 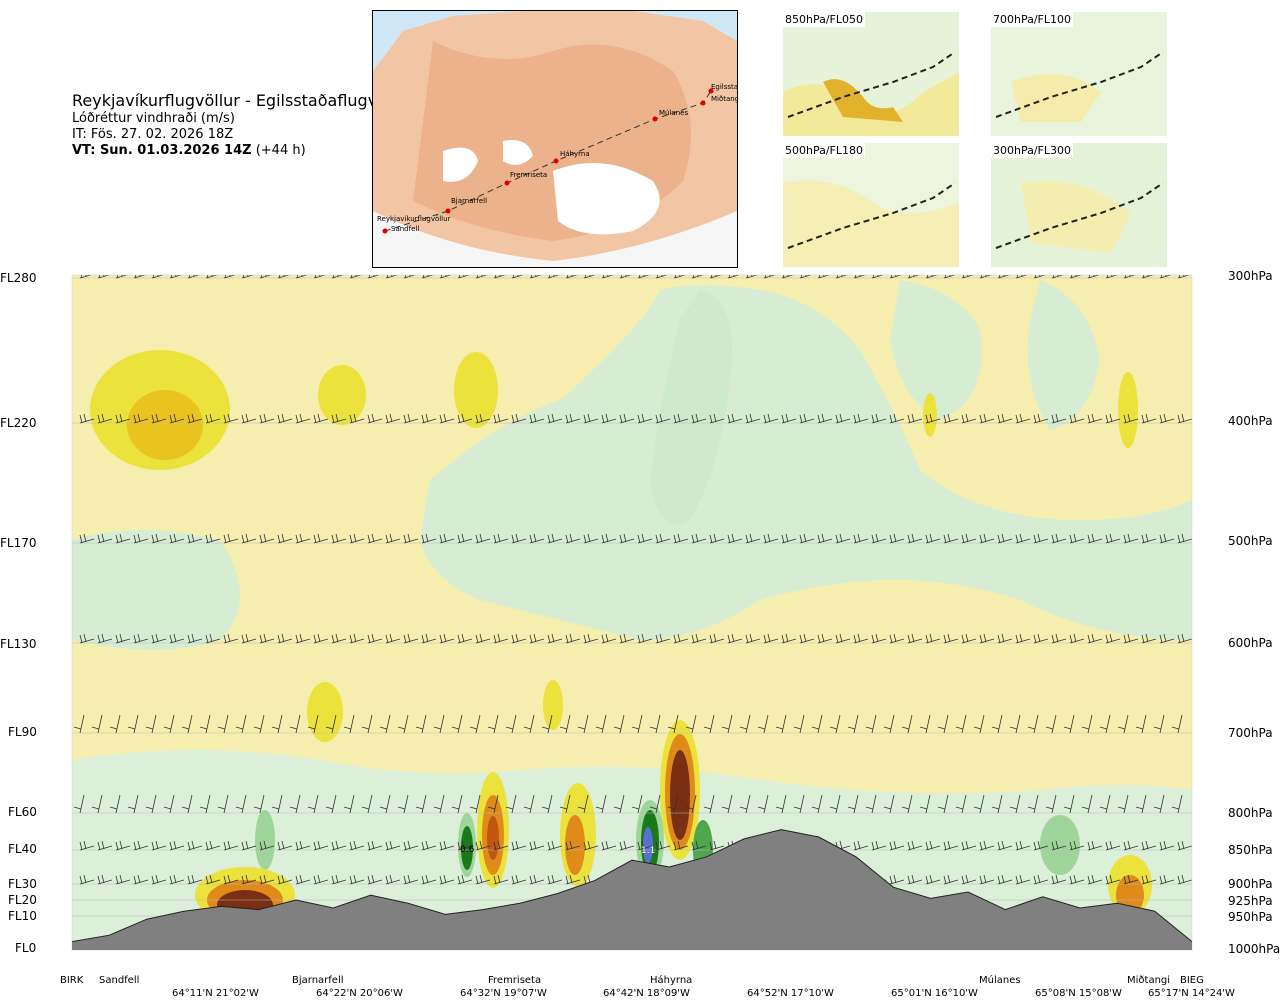 What do you see at coordinates (359, 993) in the screenshot?
I see `coordinate-label: 64°22'N 20°06'W` at bounding box center [359, 993].